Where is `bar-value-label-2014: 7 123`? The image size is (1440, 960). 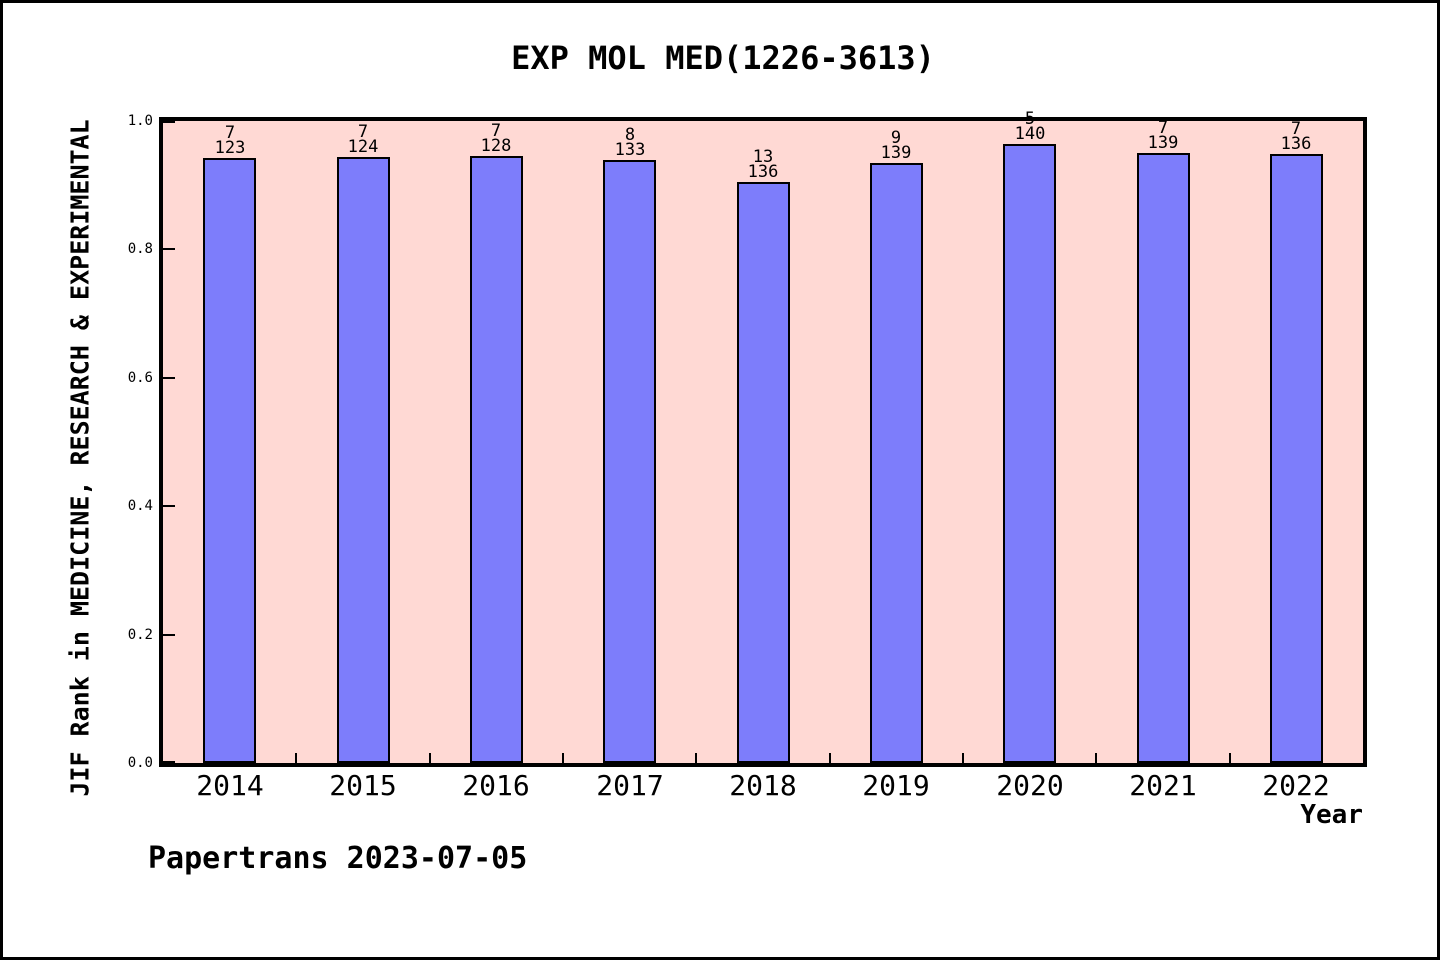
bar-value-label-2014: 7 123 is located at coordinates (230, 140).